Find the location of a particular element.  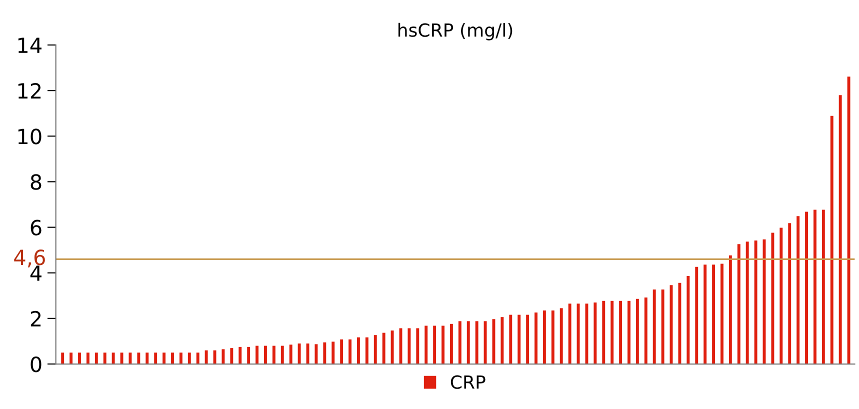

y-tick-label: 2 is located at coordinates (35, 318).